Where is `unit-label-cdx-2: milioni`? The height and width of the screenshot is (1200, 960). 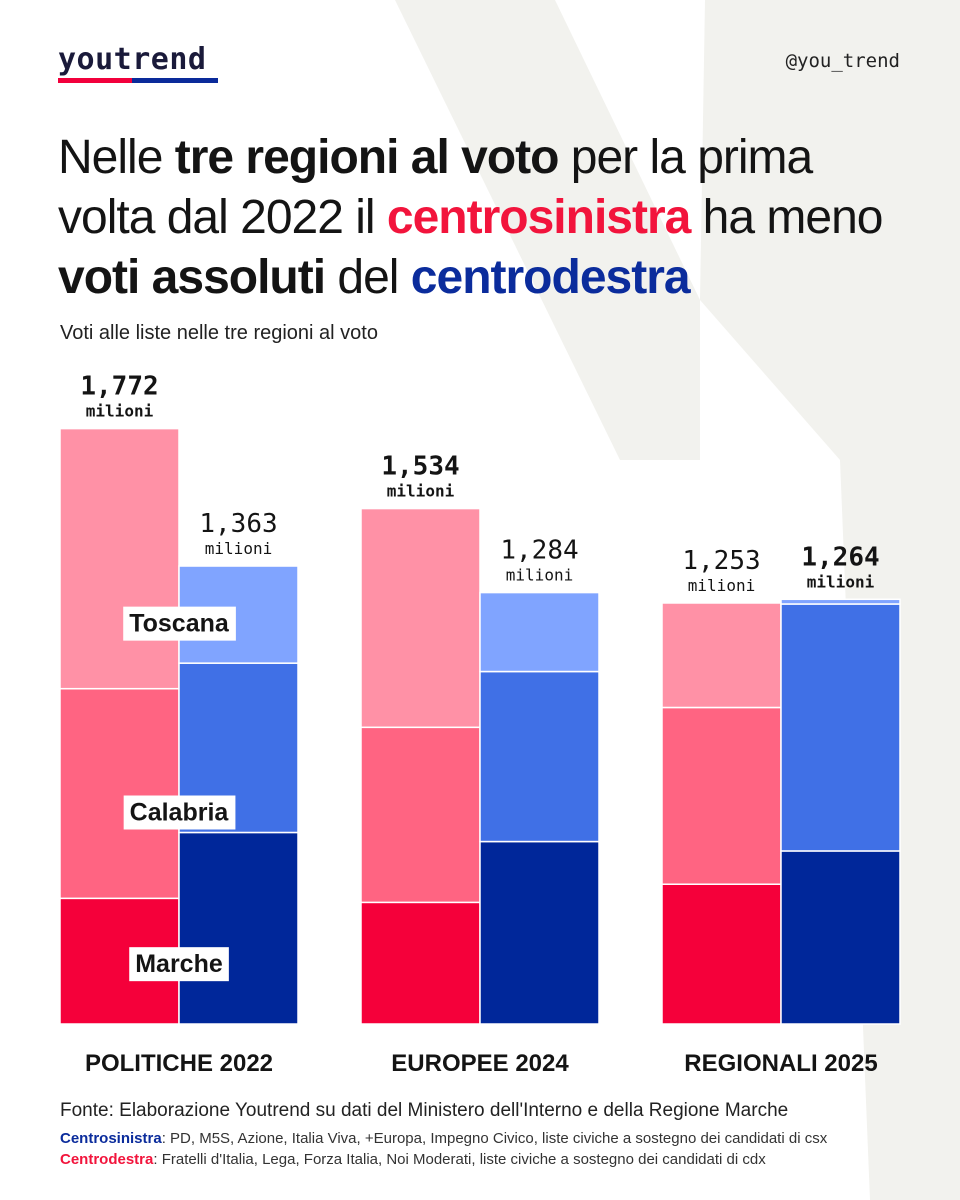 unit-label-cdx-2: milioni is located at coordinates (841, 581).